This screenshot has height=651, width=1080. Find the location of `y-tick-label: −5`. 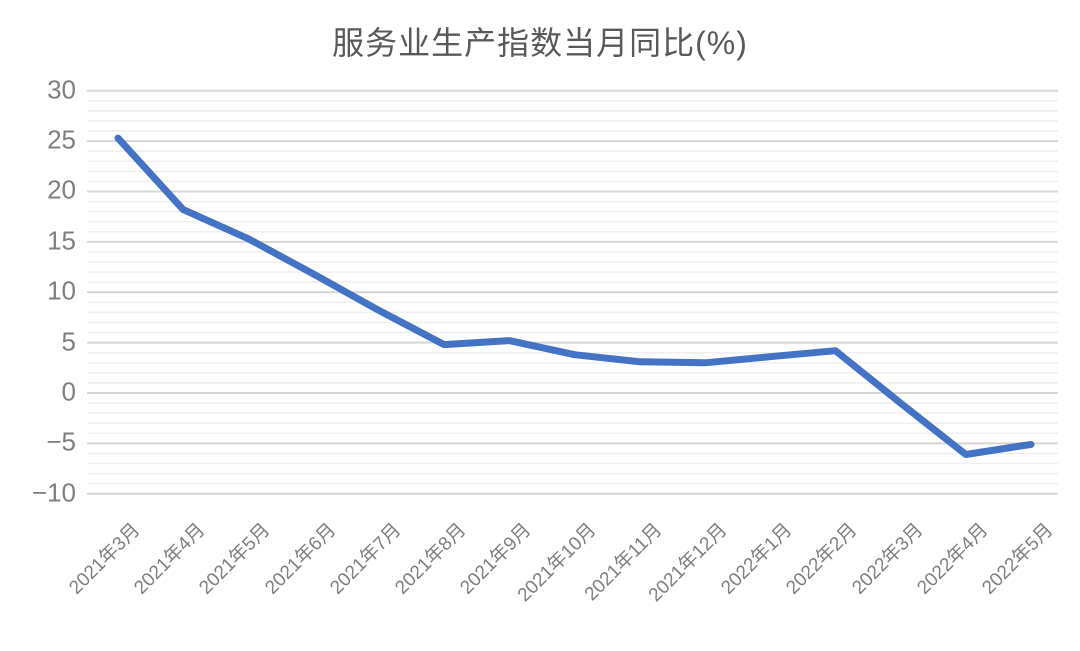

y-tick-label: −5 is located at coordinates (61, 441).